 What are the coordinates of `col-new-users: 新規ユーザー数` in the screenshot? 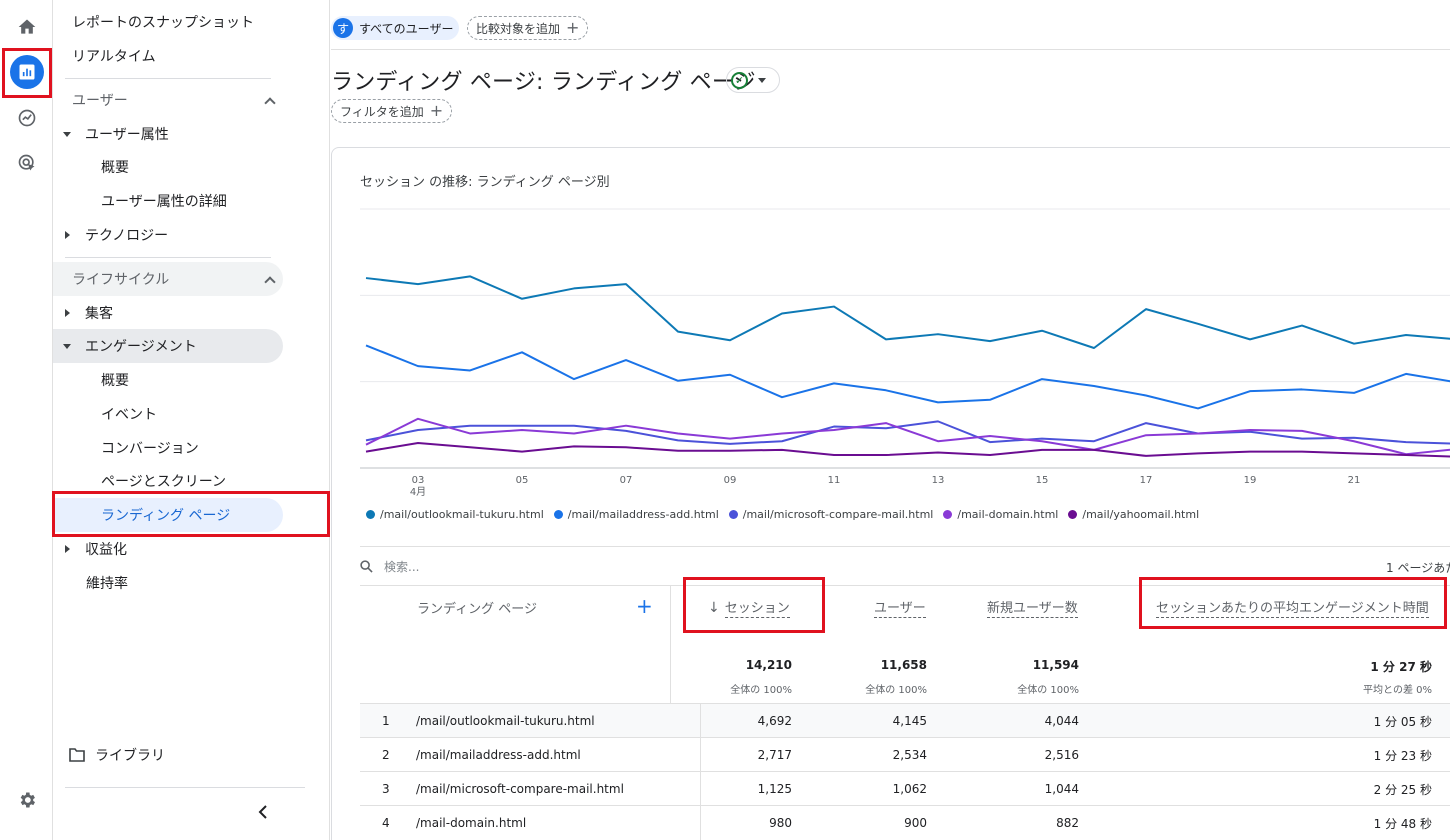 It's located at (1032, 609).